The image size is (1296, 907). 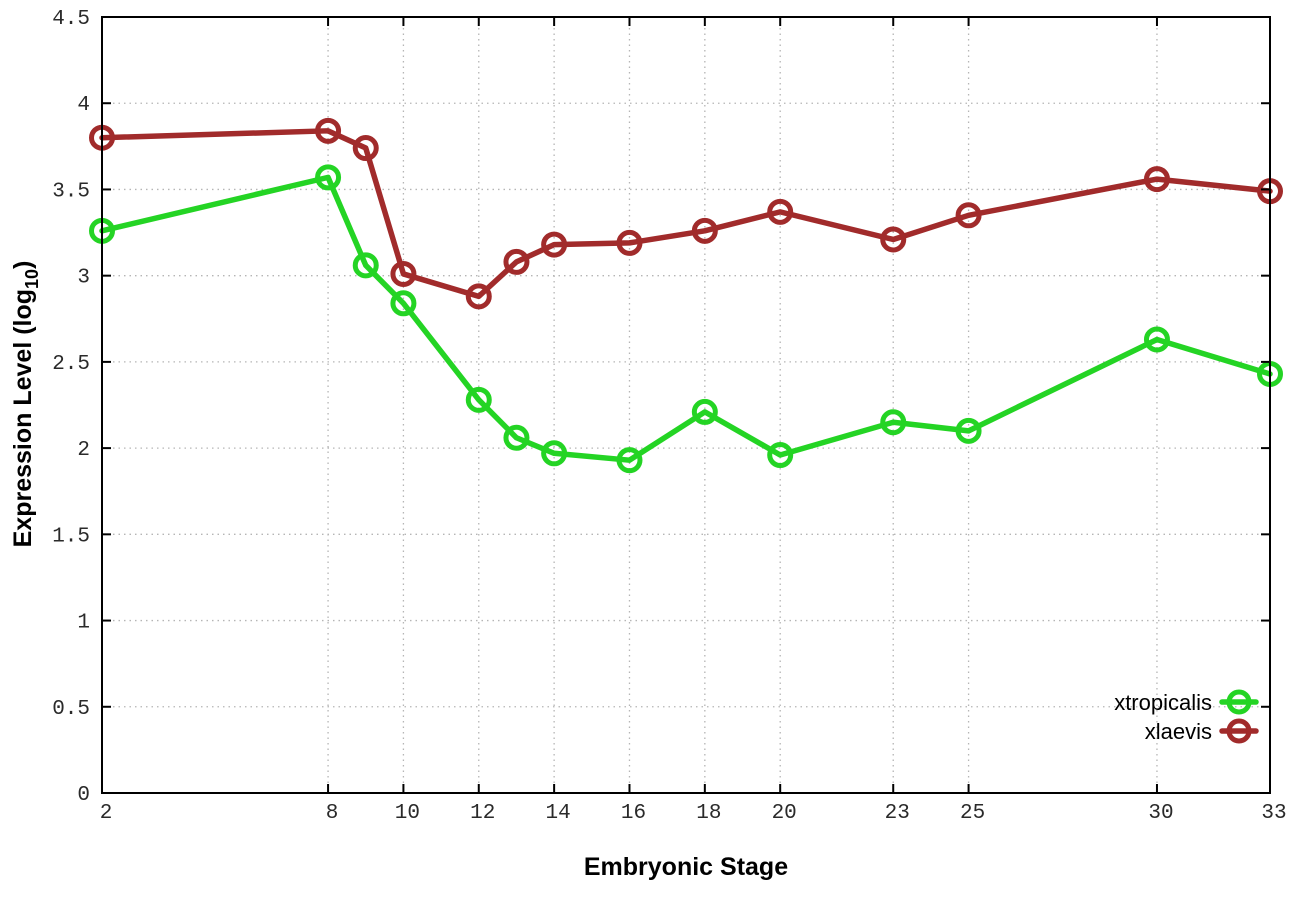 What do you see at coordinates (686, 867) in the screenshot?
I see `x-axis-title: Embryonic Stage` at bounding box center [686, 867].